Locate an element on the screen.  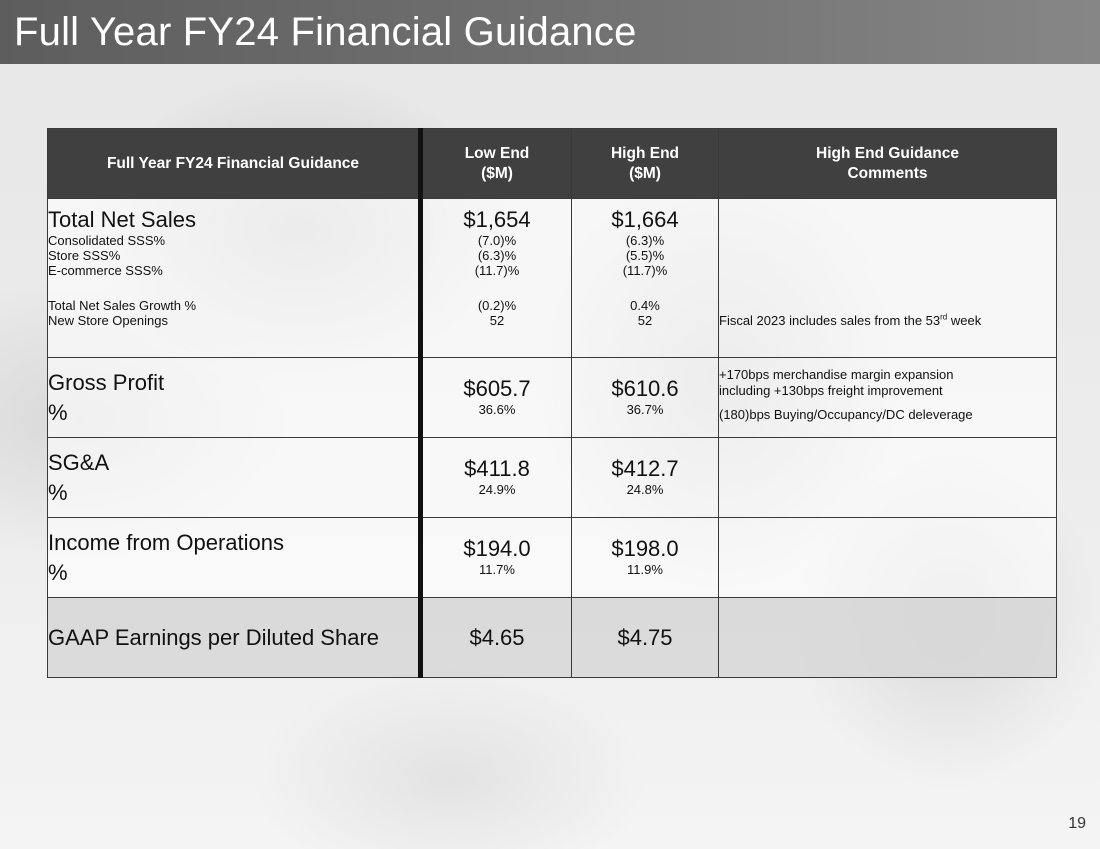
eps-label: GAAP Earnings per Diluted Share is located at coordinates (213, 637).